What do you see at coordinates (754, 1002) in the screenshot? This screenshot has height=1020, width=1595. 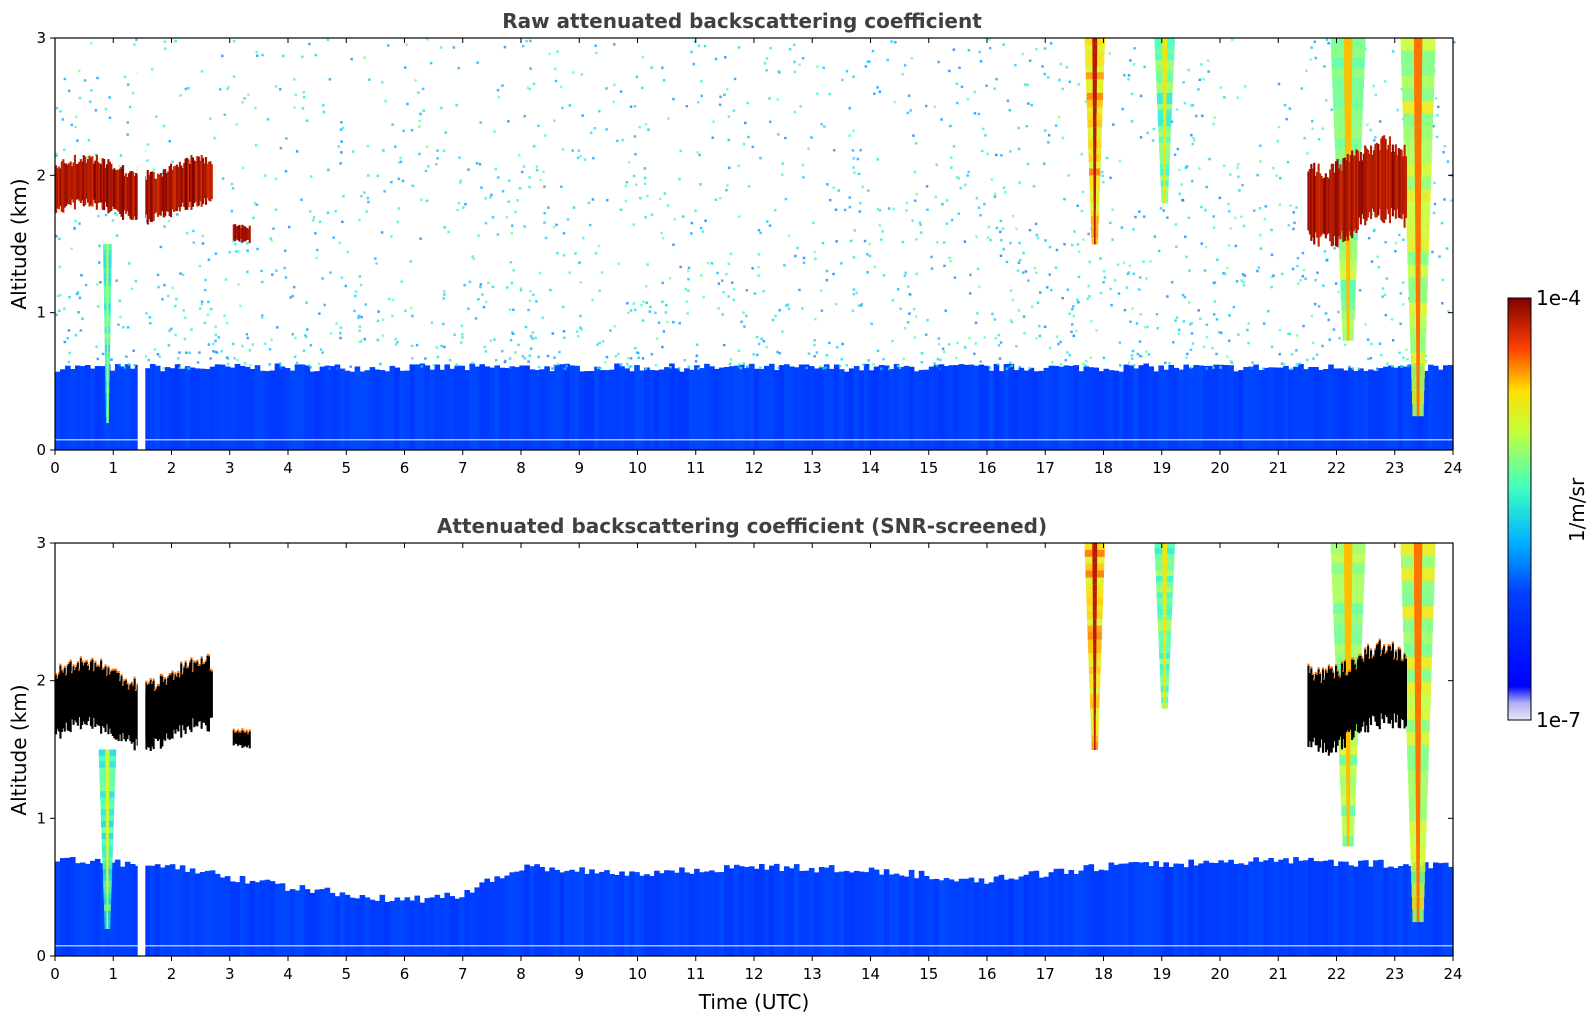 I see `panel-2-x-label: Time (UTC)` at bounding box center [754, 1002].